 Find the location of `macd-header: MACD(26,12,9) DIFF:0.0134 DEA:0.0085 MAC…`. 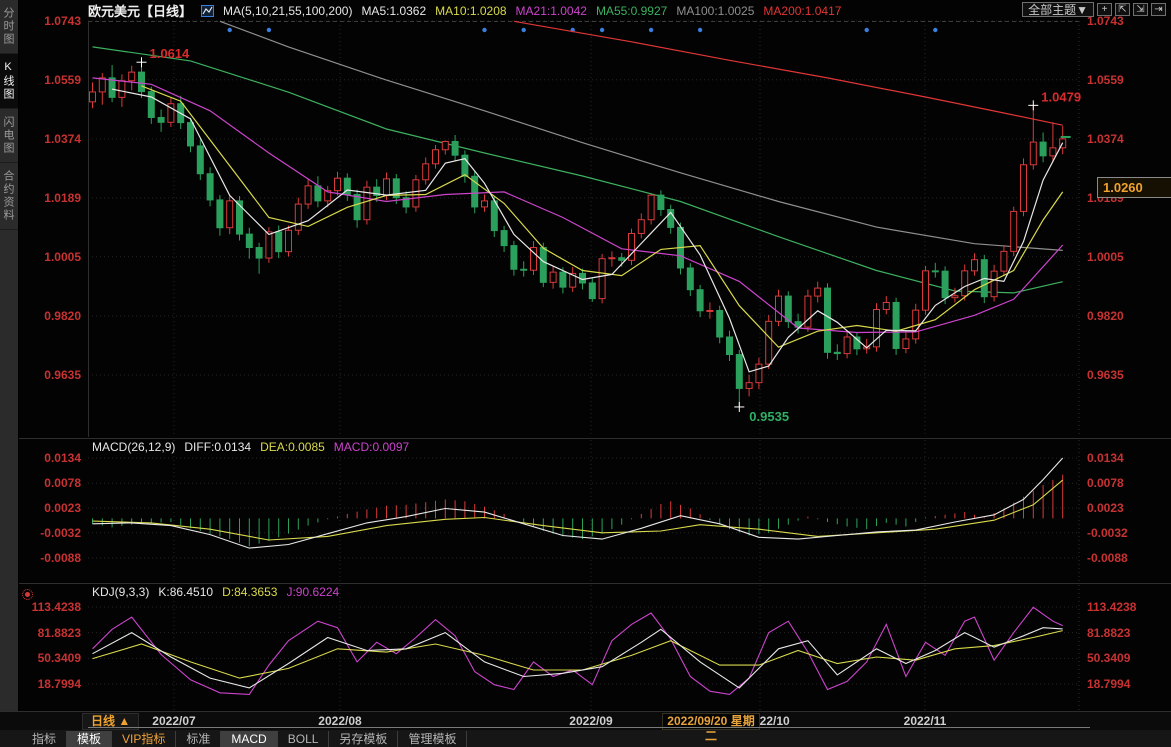

macd-header: MACD(26,12,9) DIFF:0.0134 DEA:0.0085 MAC… is located at coordinates (250, 447).